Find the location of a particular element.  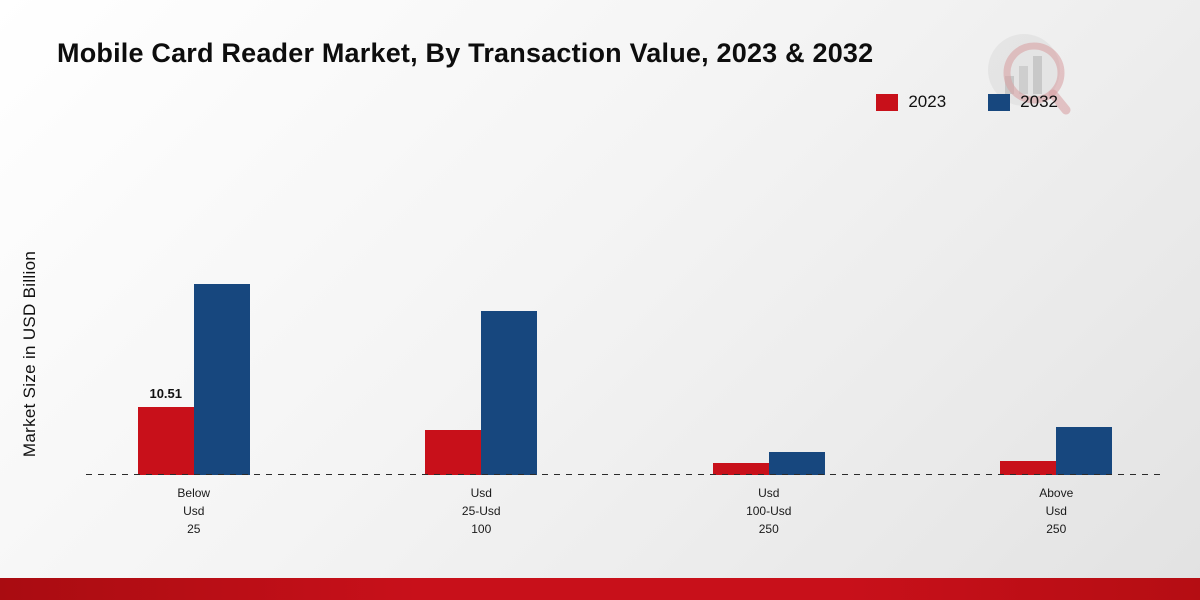

y-axis-label-wrap: Market Size in USD Billion is located at coordinates (30, 354).